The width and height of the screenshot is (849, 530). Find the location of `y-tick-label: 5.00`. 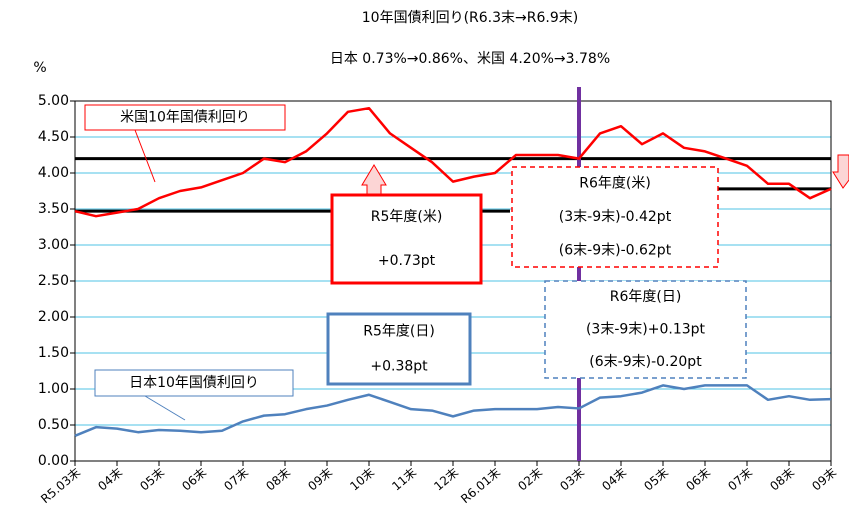

y-tick-label: 5.00 is located at coordinates (53, 101).